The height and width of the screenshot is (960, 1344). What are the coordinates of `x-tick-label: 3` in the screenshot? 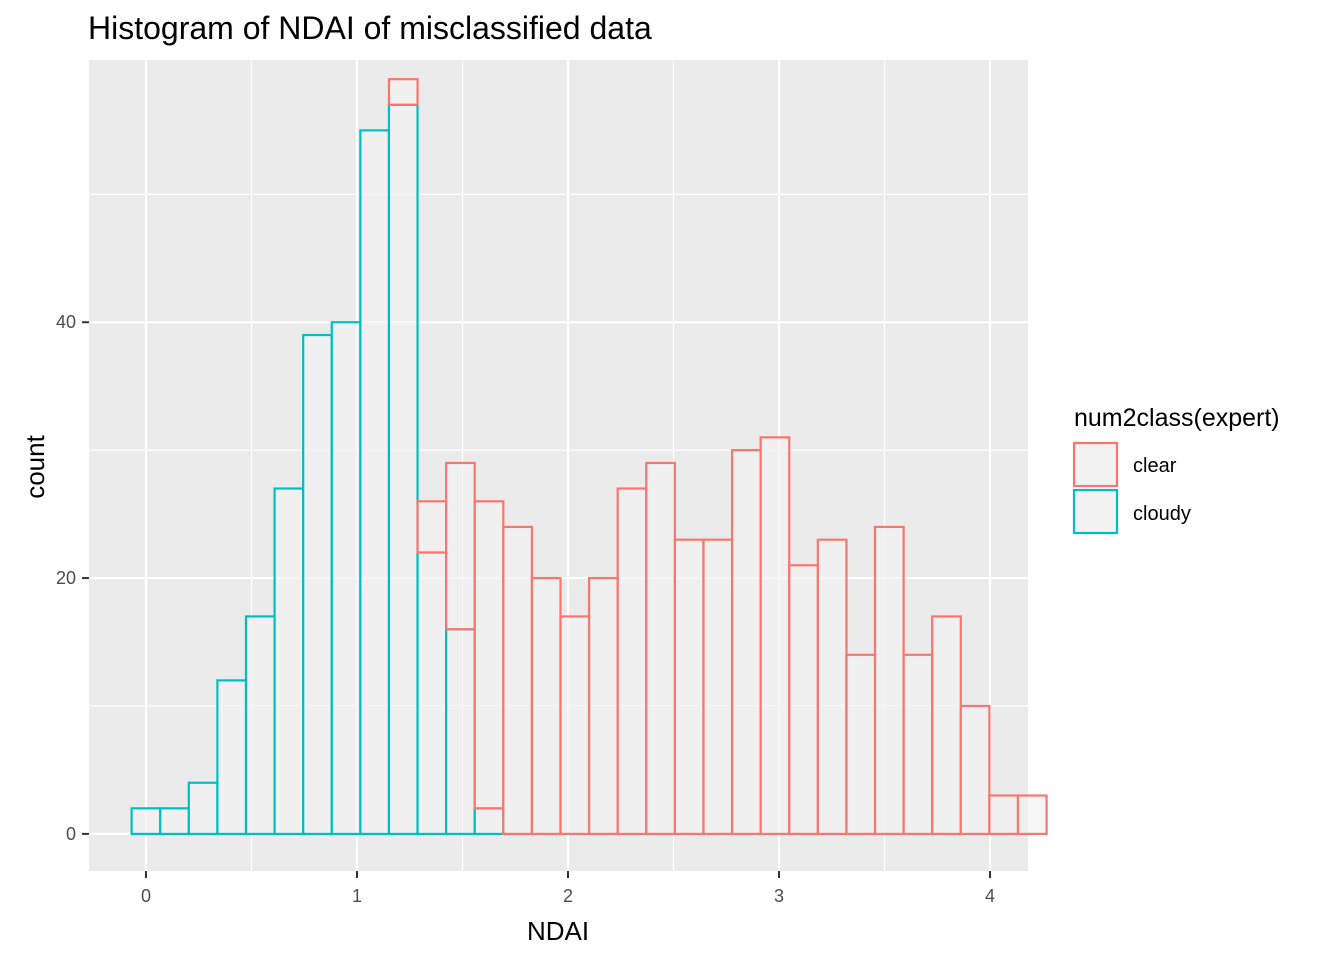 It's located at (779, 896).